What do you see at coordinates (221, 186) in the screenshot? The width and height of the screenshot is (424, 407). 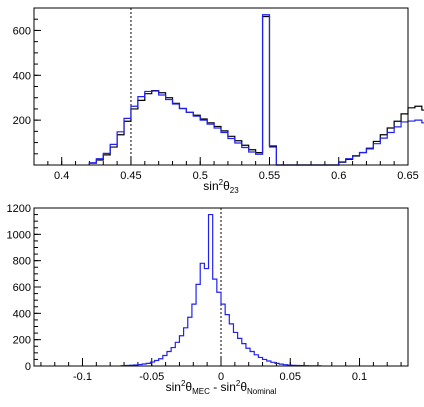 I see `top-x-axis-title: sin2θ23` at bounding box center [221, 186].